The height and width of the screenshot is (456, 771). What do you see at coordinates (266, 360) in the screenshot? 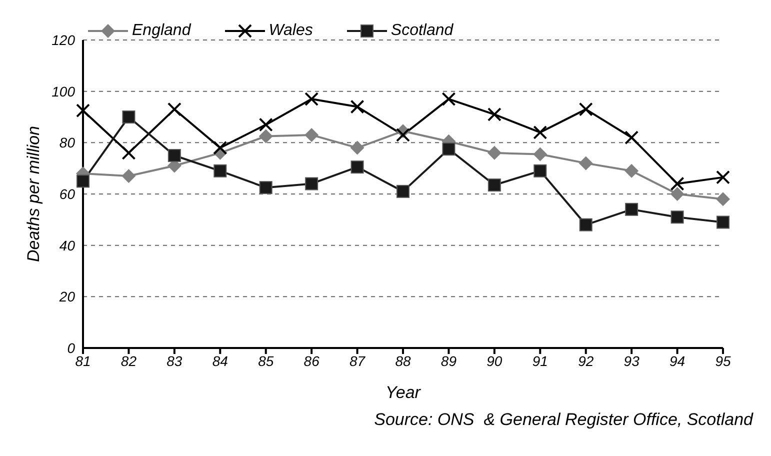
I see `x-tick-label: 85` at bounding box center [266, 360].